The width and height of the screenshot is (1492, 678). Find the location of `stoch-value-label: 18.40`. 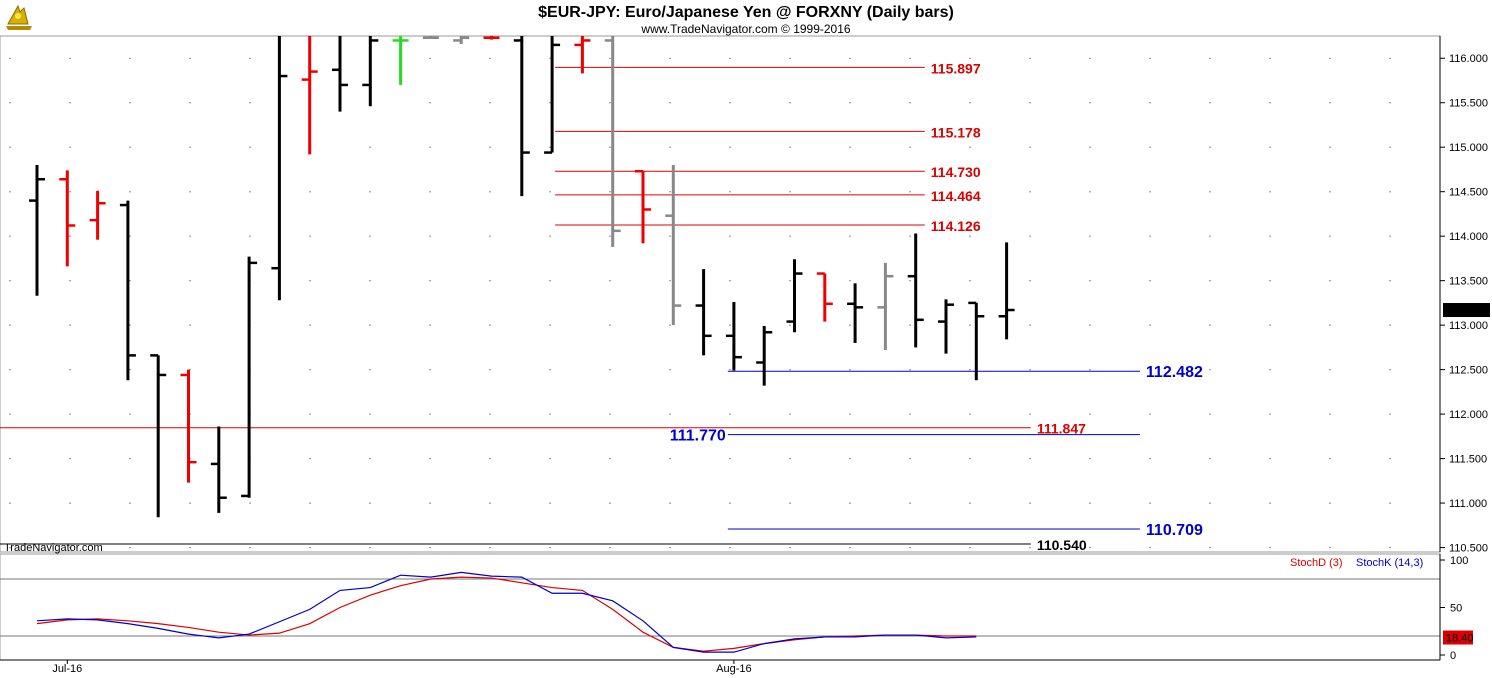

stoch-value-label: 18.40 is located at coordinates (1460, 639).